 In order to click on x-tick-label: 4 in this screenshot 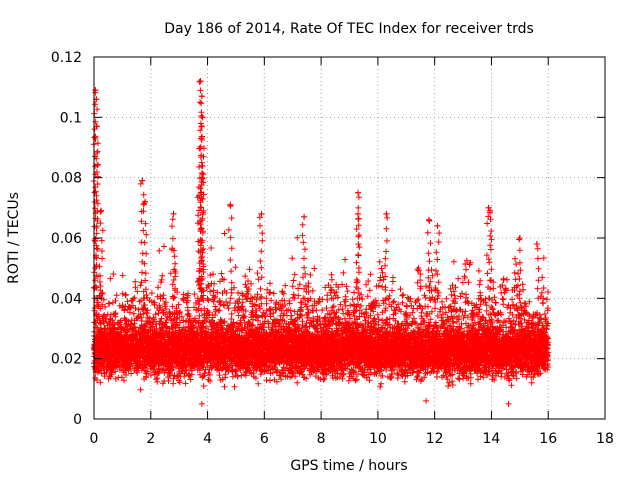, I will do `click(207, 439)`.